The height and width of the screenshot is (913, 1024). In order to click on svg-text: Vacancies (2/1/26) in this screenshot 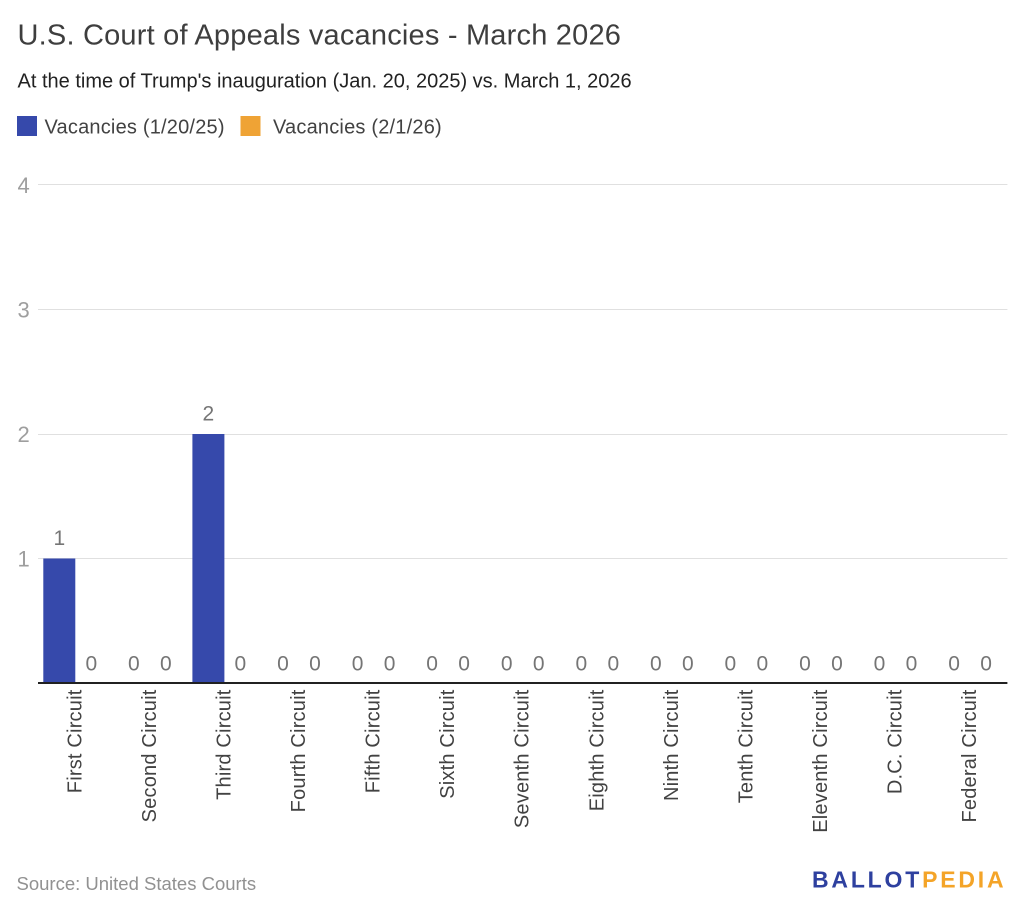, I will do `click(357, 128)`.